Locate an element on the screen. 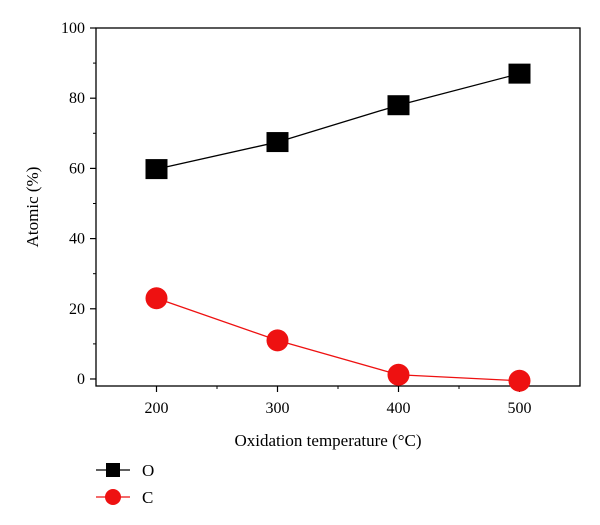  y-tick-label: 80 is located at coordinates (77, 98).